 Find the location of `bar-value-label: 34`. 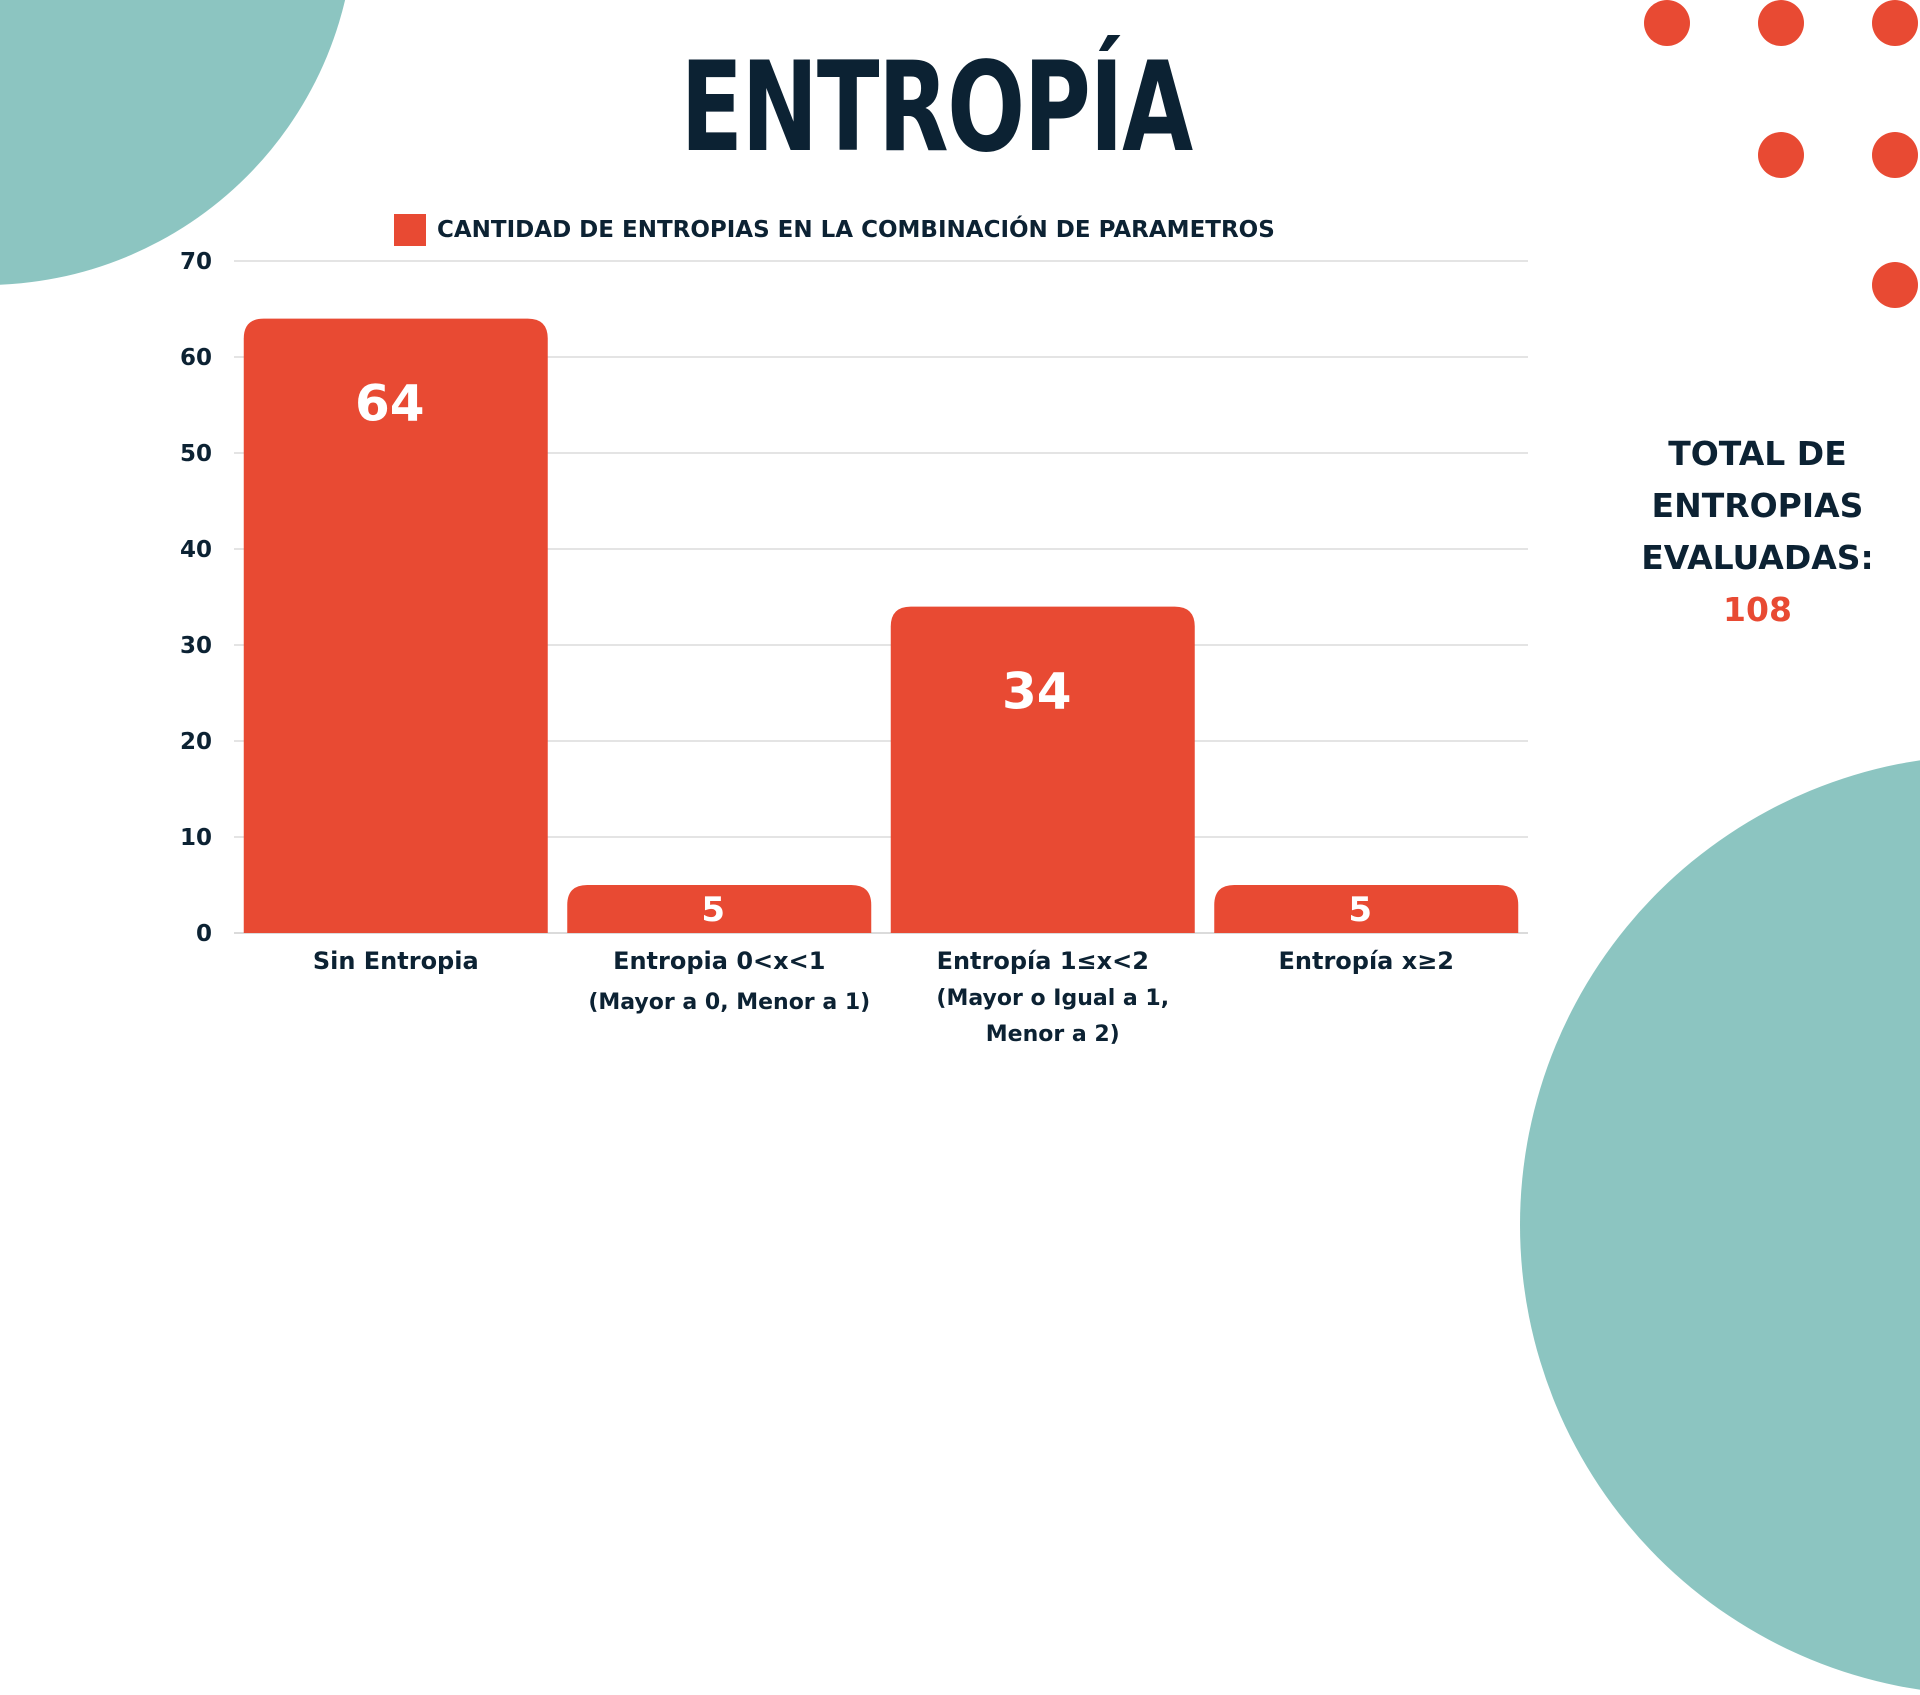

bar-value-label: 34 is located at coordinates (1037, 692).